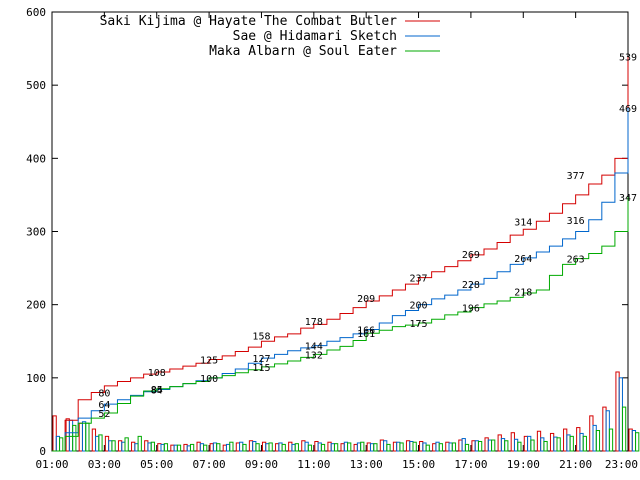  Describe the element at coordinates (419, 279) in the screenshot. I see `data-label: 237` at that location.